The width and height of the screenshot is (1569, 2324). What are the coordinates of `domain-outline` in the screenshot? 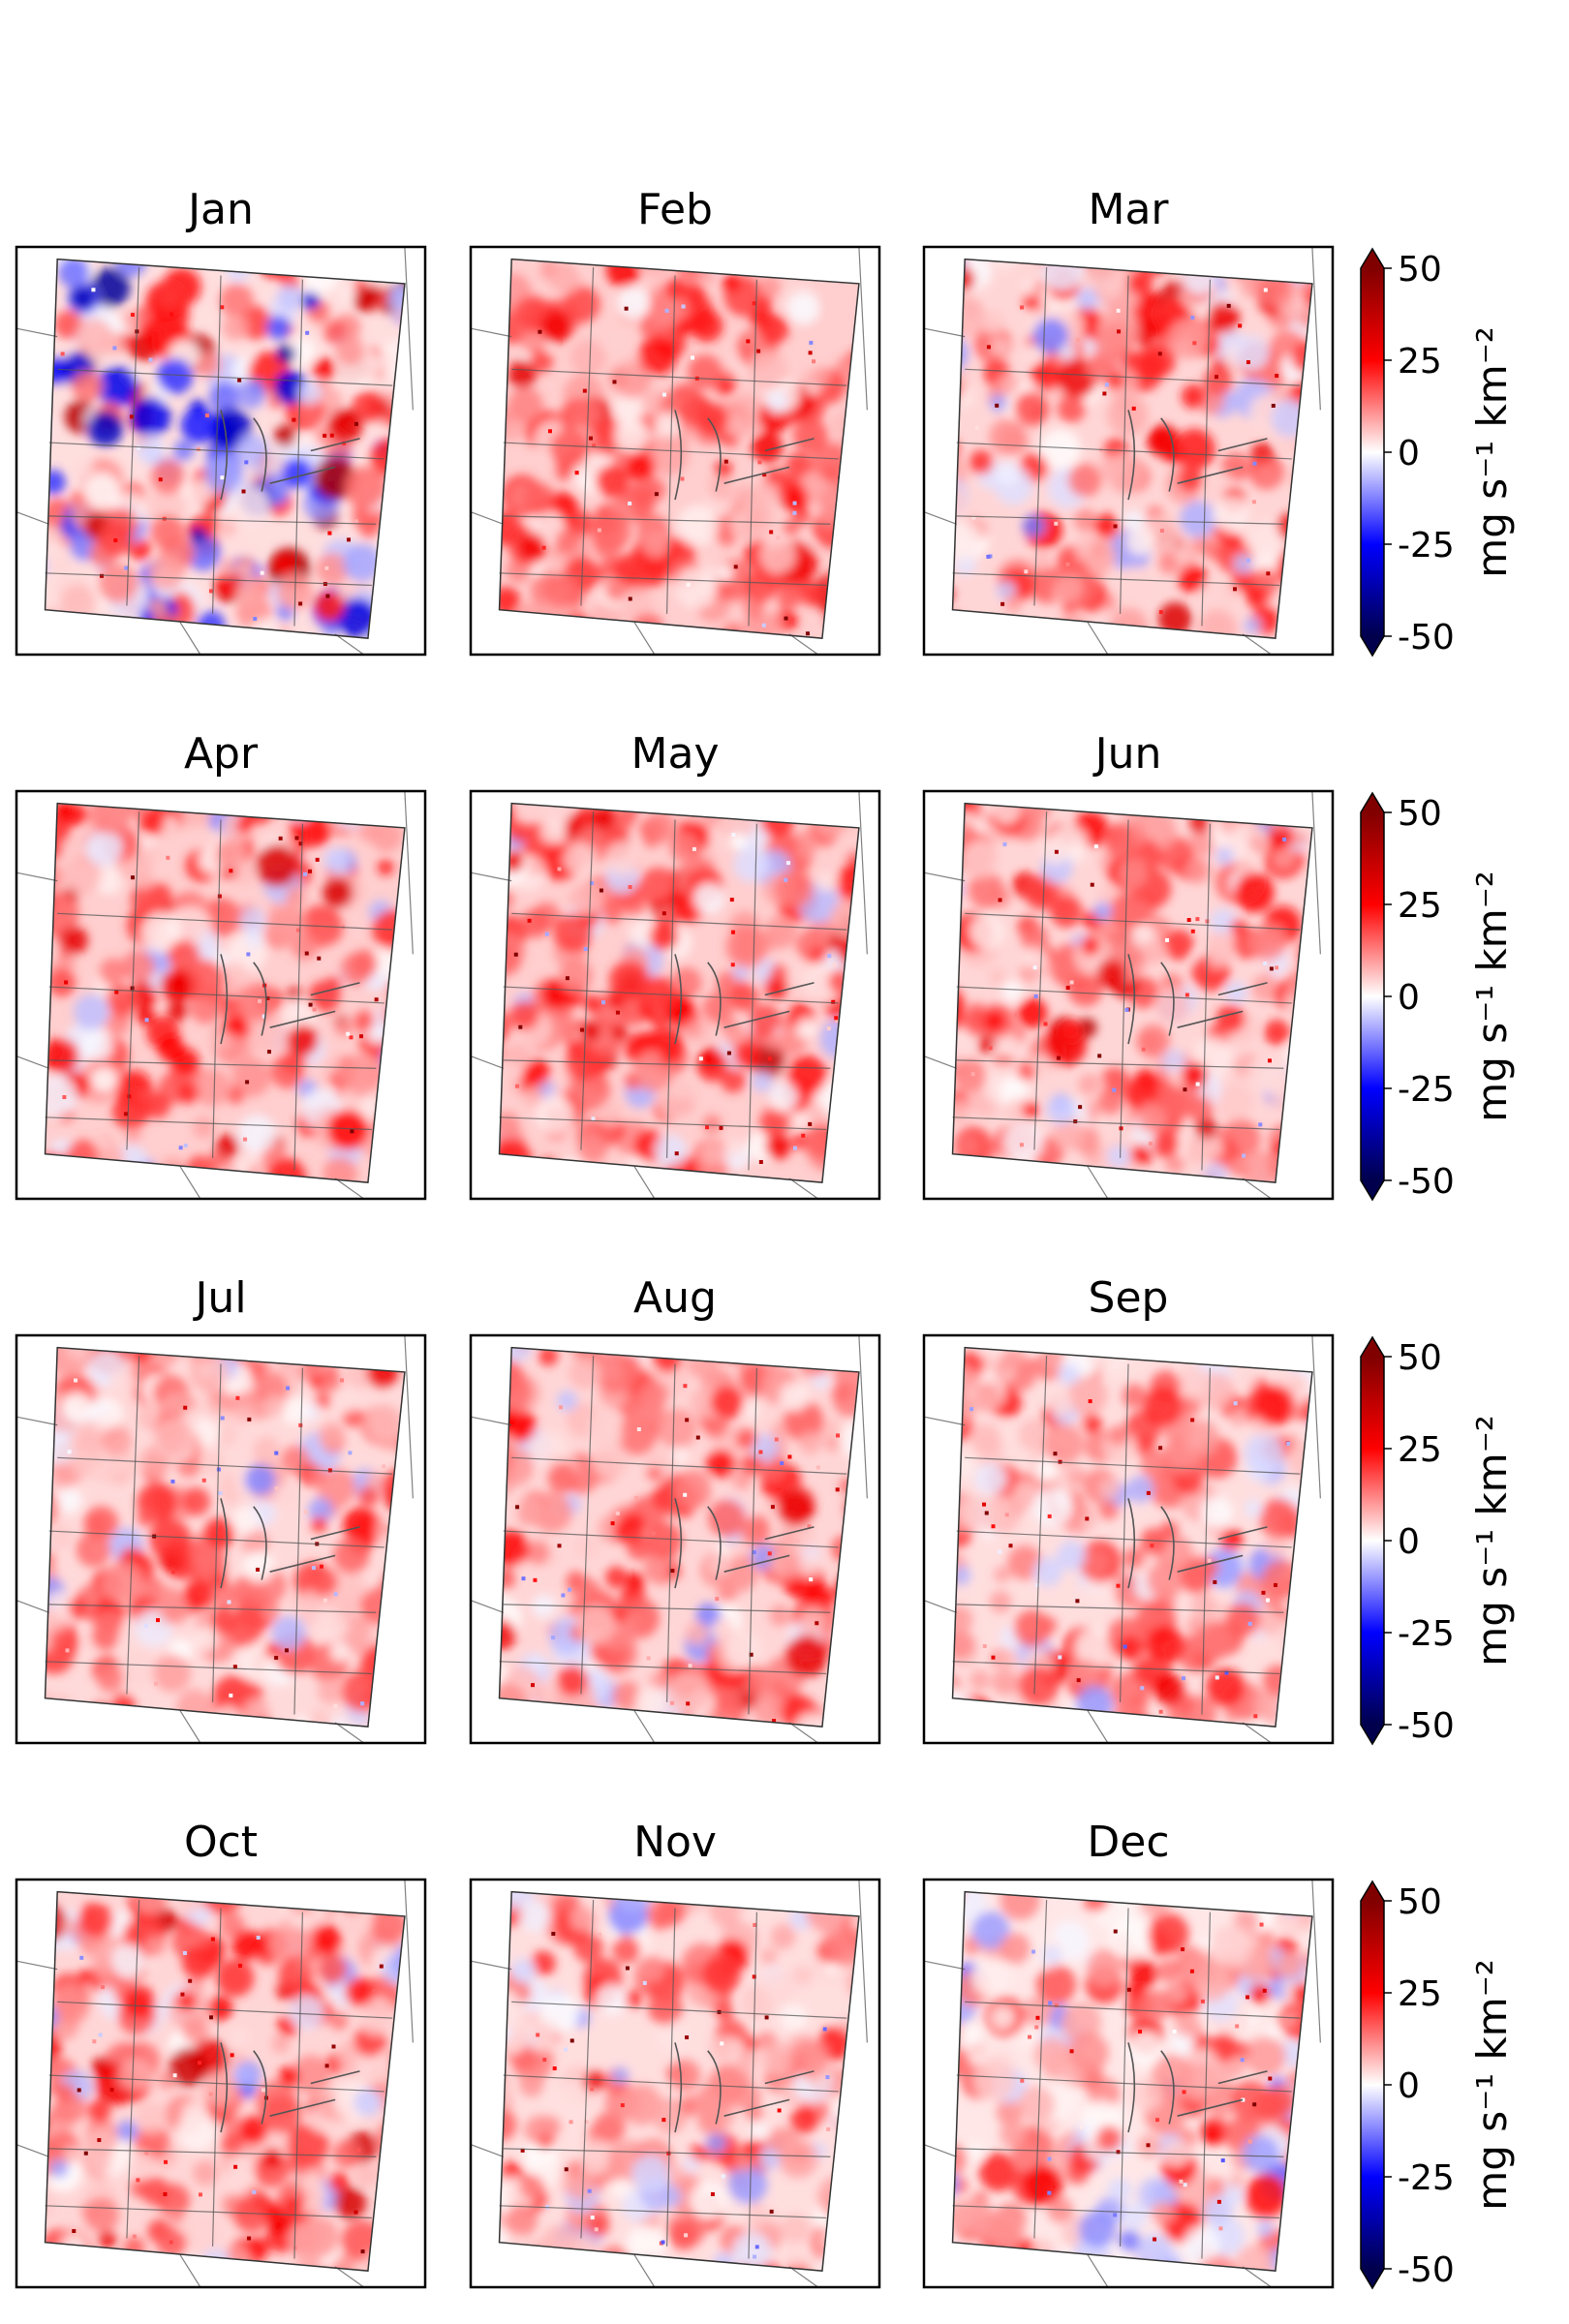 It's located at (679, 2081).